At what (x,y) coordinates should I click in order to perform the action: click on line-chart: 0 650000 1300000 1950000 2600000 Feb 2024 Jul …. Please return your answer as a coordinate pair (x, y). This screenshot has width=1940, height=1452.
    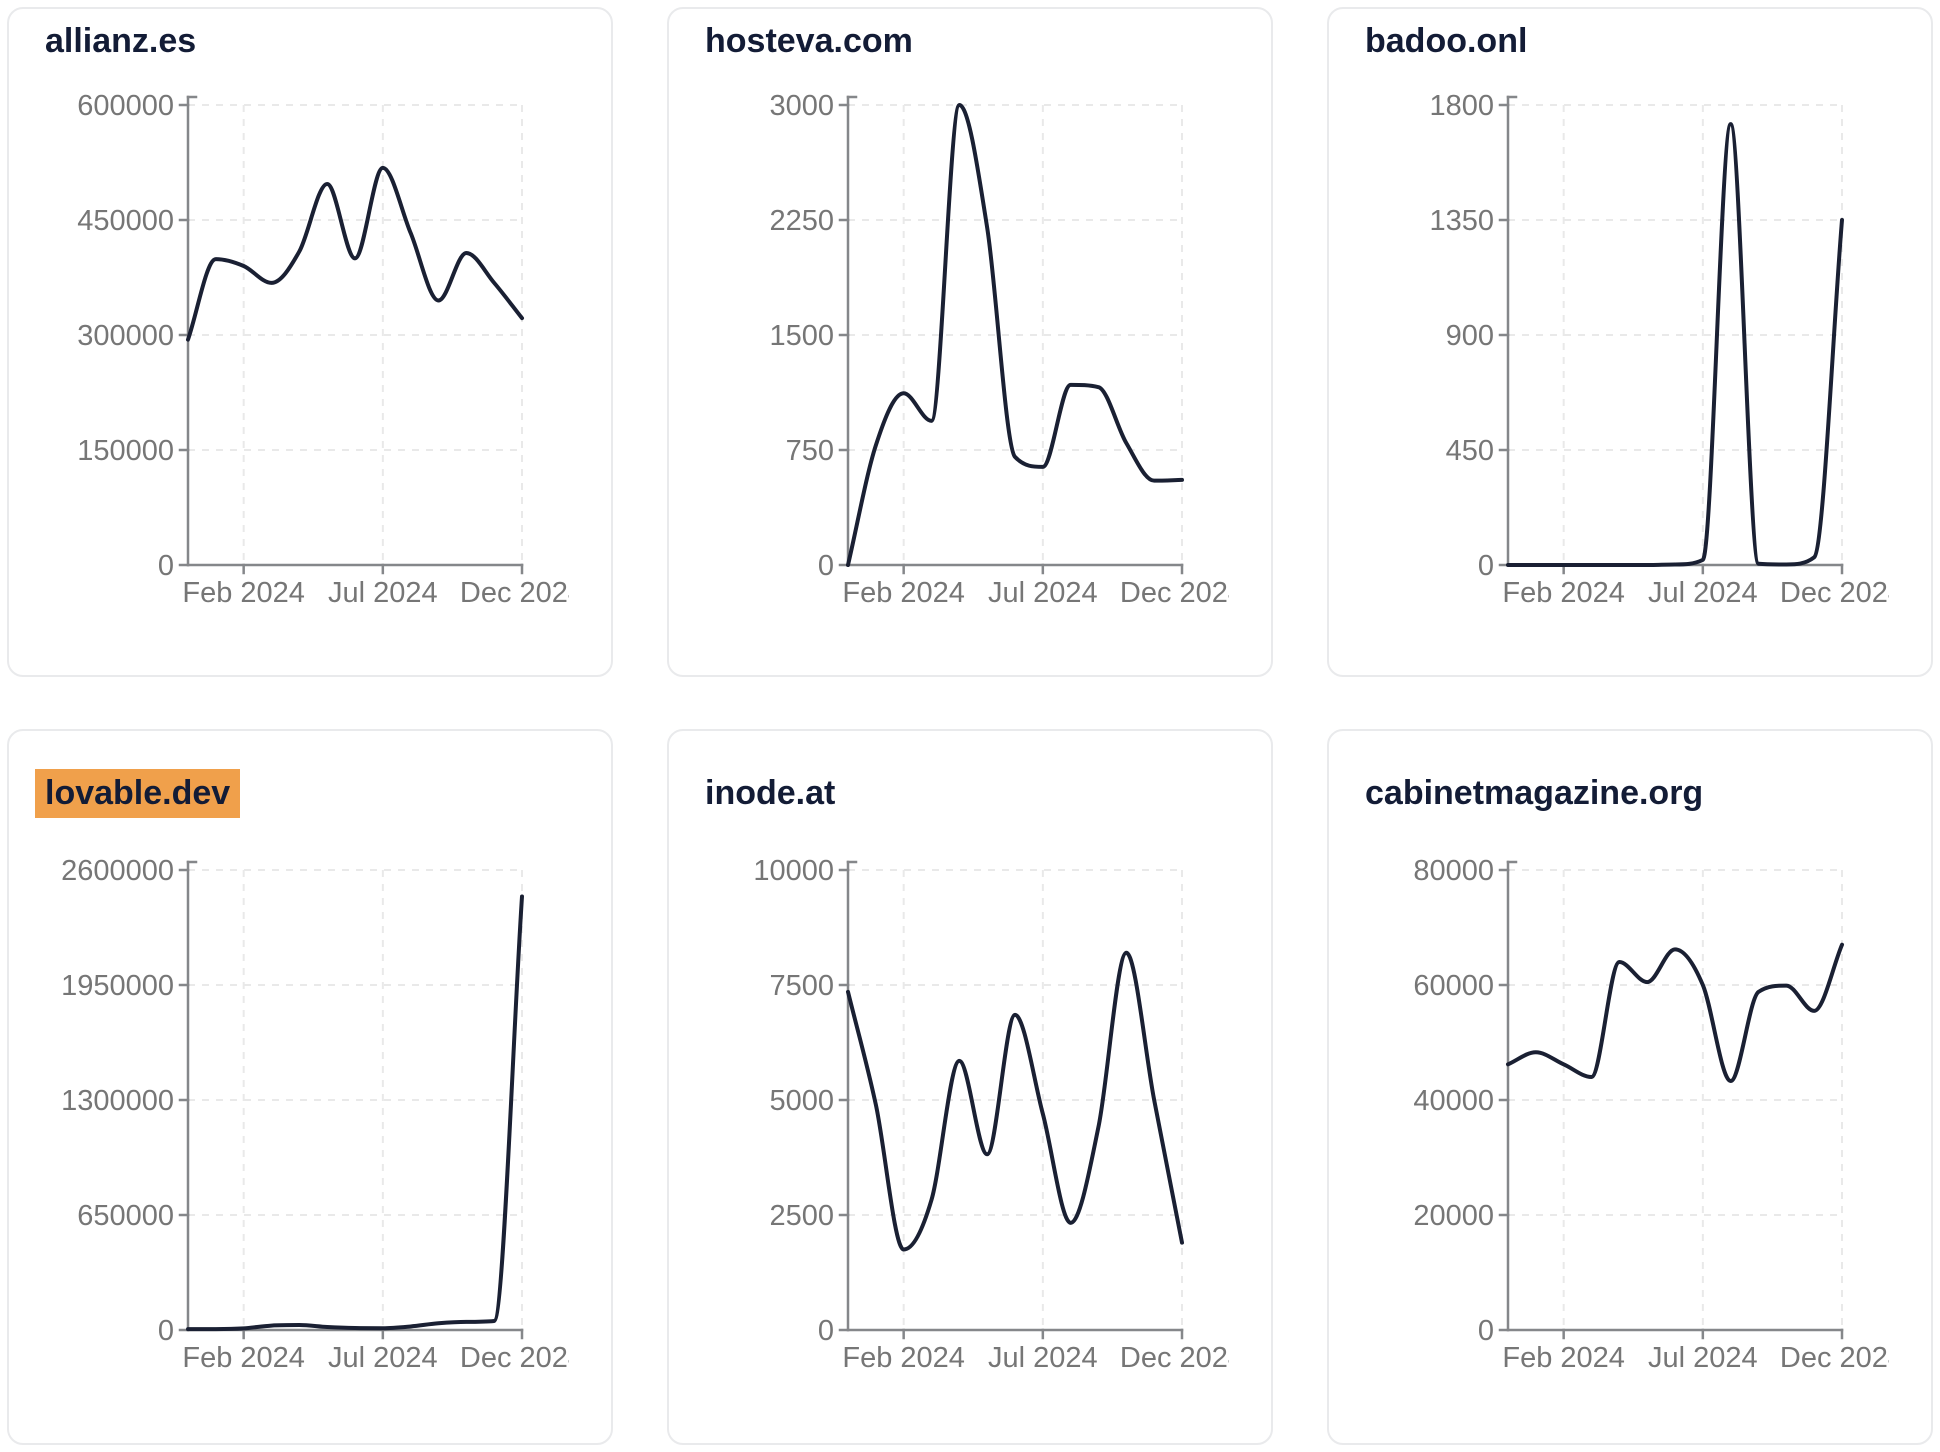
    Looking at the image, I should click on (289, 1120).